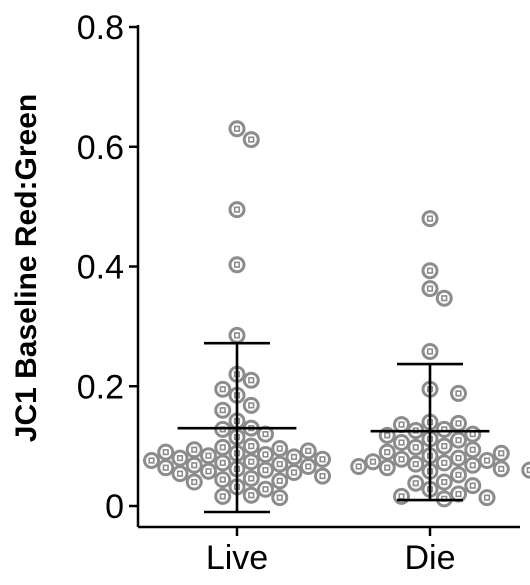 The height and width of the screenshot is (585, 530). What do you see at coordinates (429, 558) in the screenshot?
I see `x-tick-label: Die` at bounding box center [429, 558].